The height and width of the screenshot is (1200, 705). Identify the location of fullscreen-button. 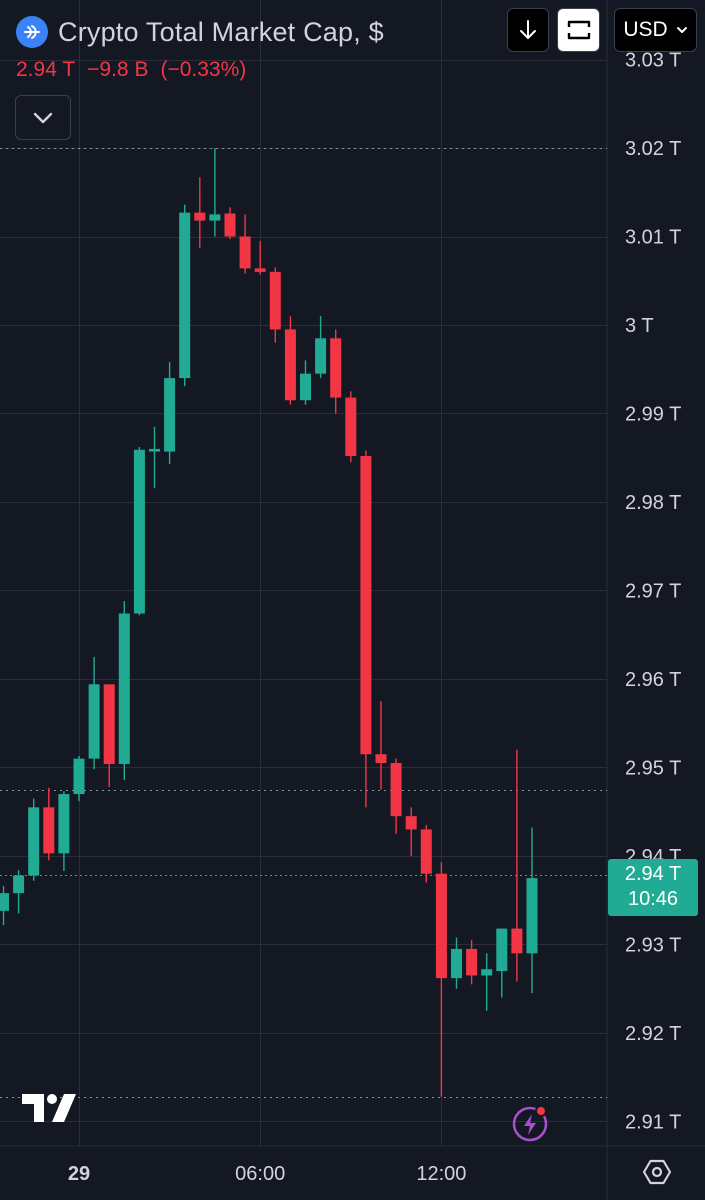
(578, 30).